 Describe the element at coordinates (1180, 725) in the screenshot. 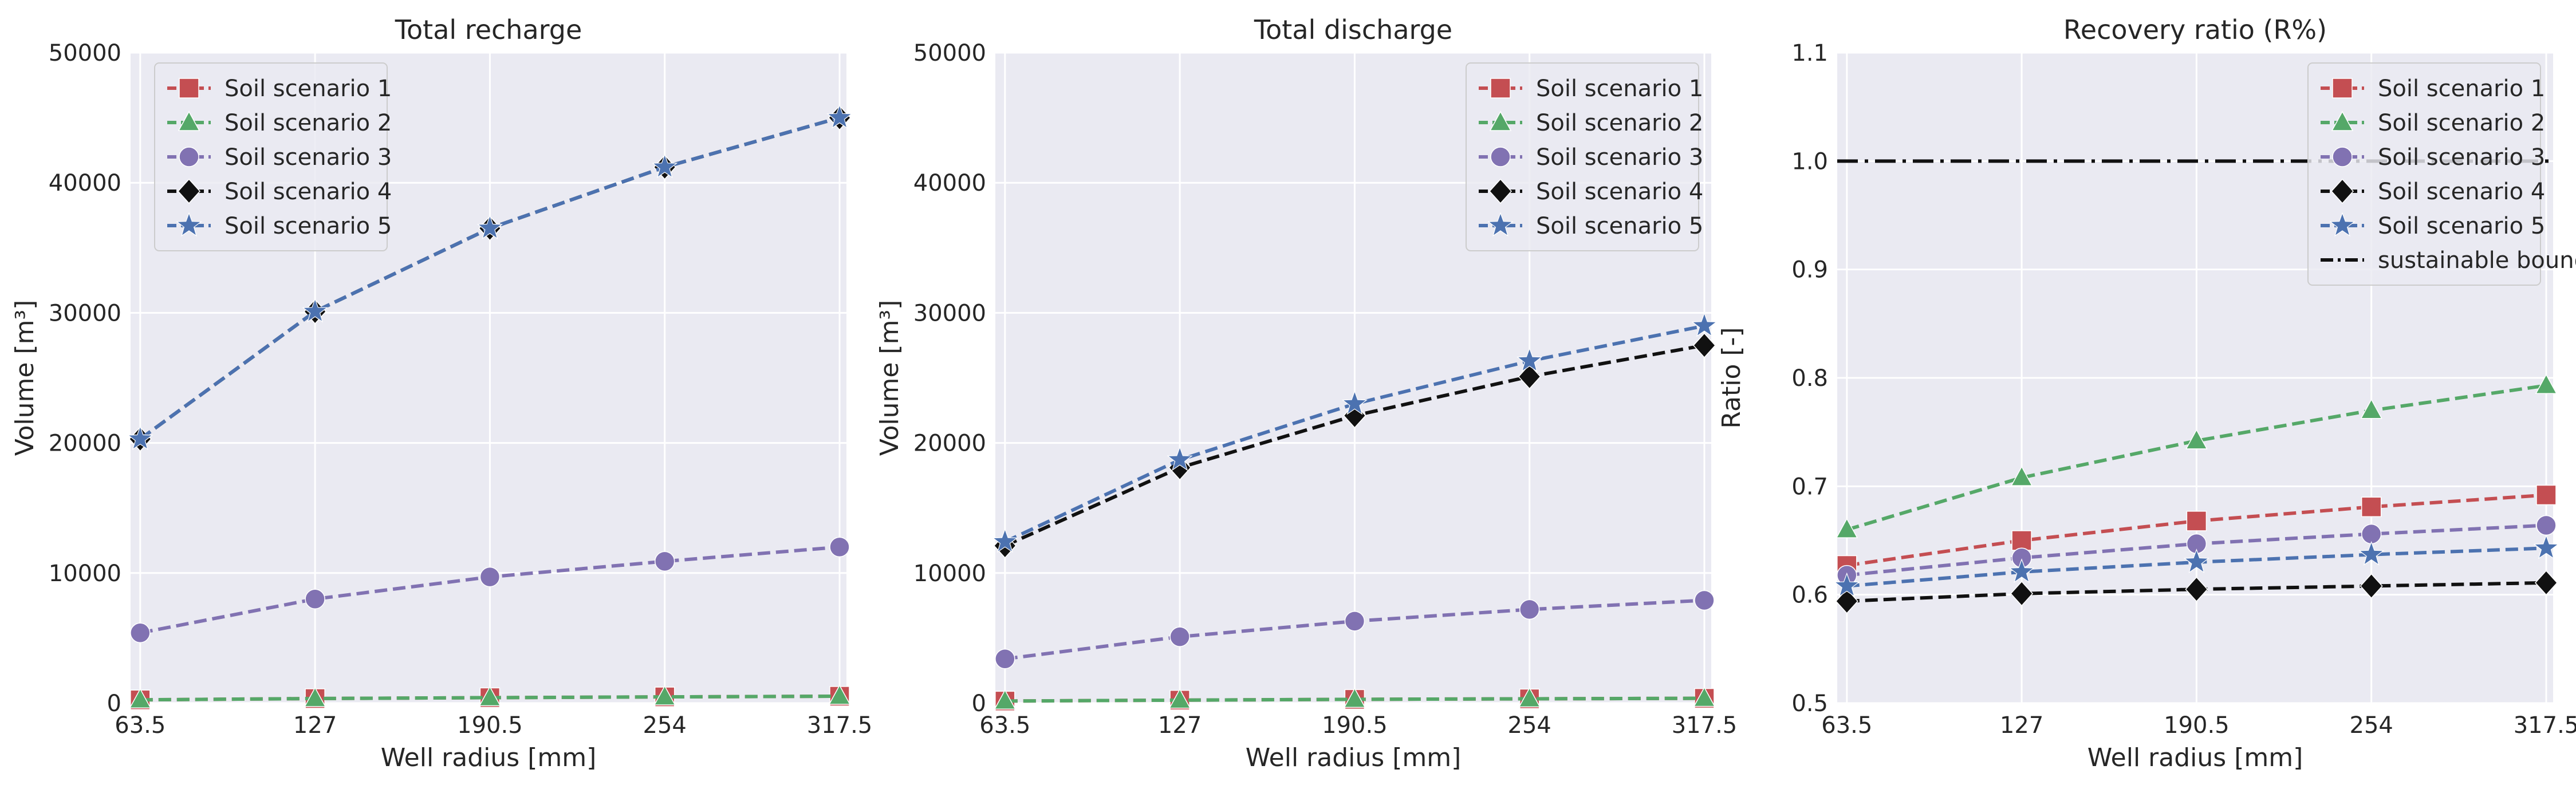

I see `x-tick-label: 127` at that location.